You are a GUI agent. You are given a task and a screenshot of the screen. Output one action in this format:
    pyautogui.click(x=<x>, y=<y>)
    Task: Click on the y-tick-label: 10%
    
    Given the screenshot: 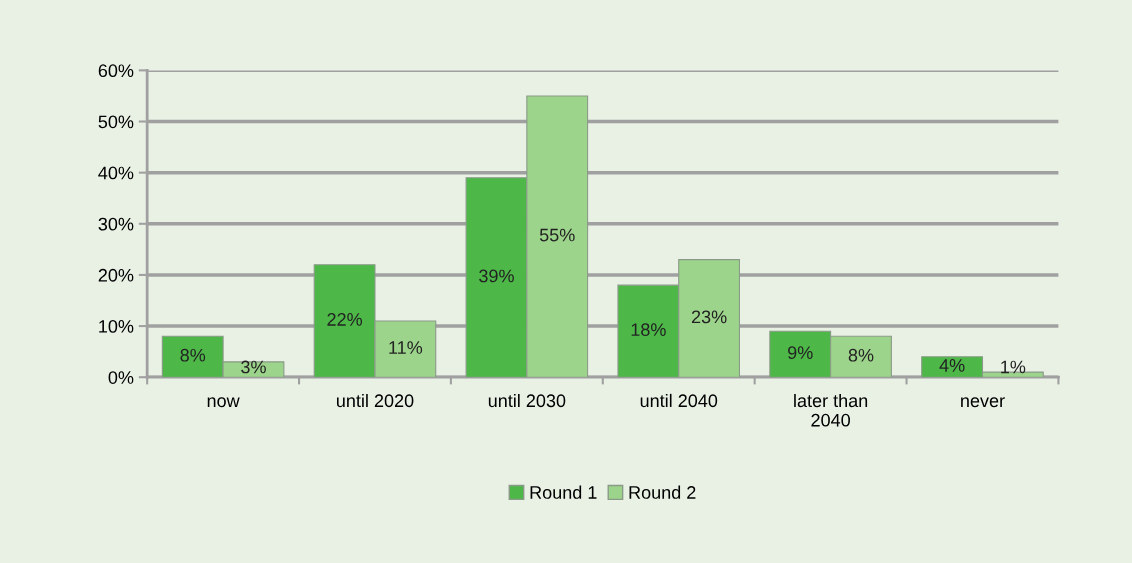 What is the action you would take?
    pyautogui.click(x=116, y=326)
    